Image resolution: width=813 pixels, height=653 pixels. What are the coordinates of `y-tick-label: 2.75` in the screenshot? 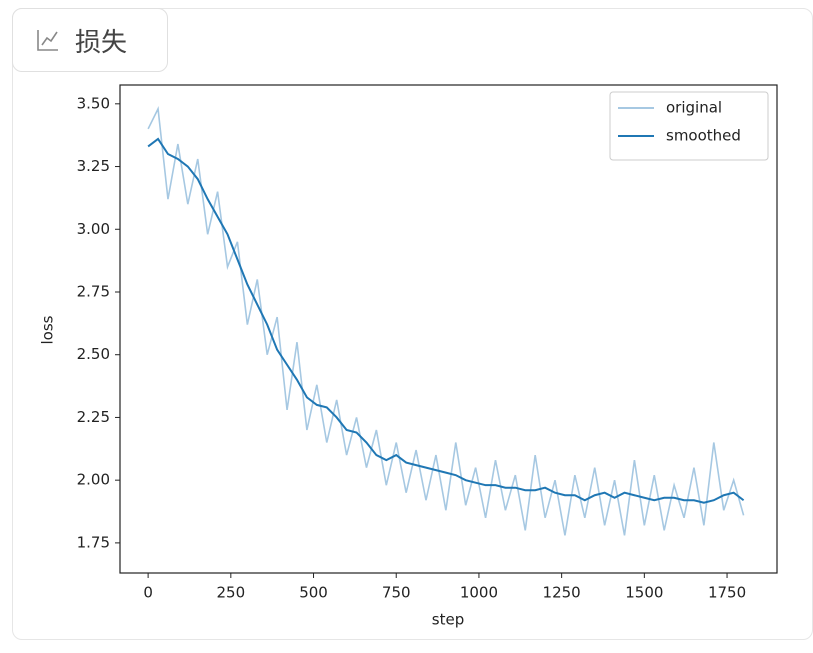 It's located at (93, 291).